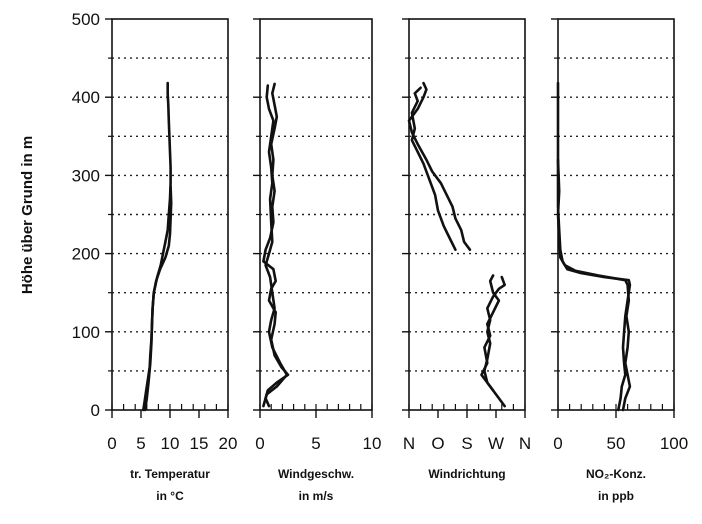 This screenshot has width=702, height=524. Describe the element at coordinates (86, 254) in the screenshot. I see `y-tick-label: 200` at that location.